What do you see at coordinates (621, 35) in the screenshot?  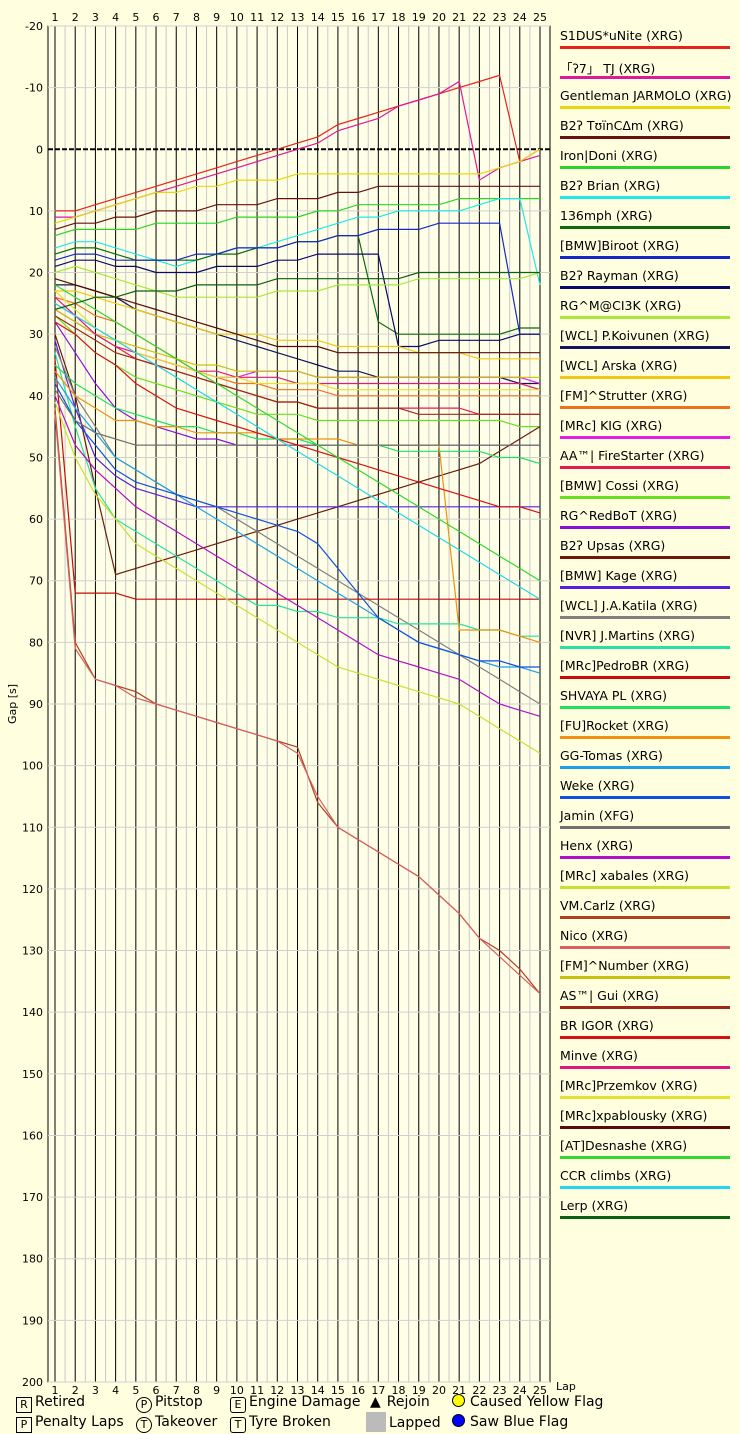 I see `legend-label: S1DUS*uNite (XRG)` at bounding box center [621, 35].